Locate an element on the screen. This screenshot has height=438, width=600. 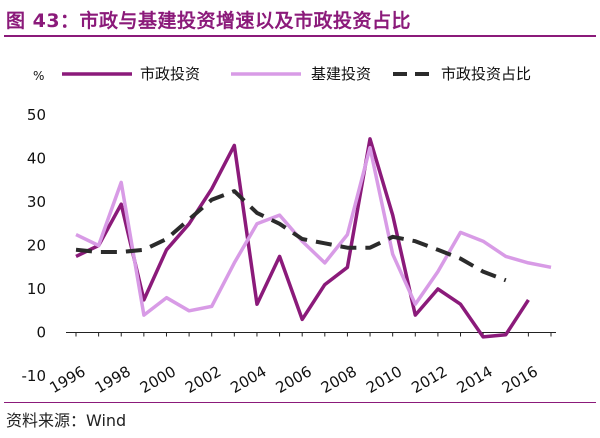
y-tick-label: 30 is located at coordinates (36, 202).